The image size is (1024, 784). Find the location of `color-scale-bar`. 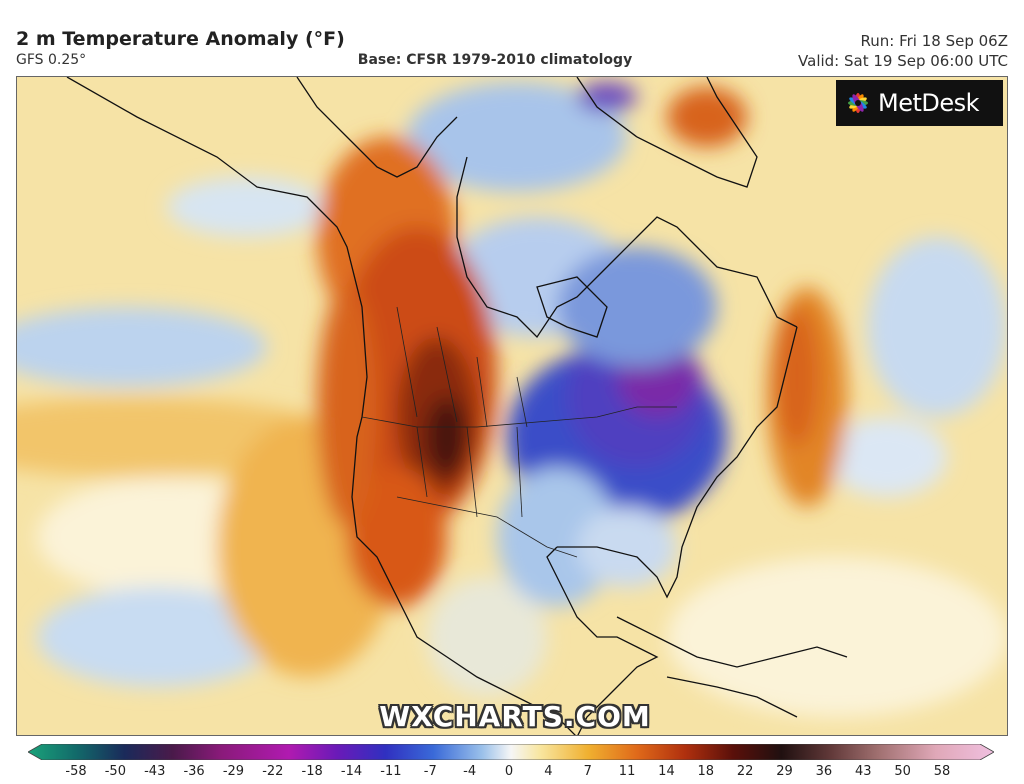

color-scale-bar is located at coordinates (511, 752).